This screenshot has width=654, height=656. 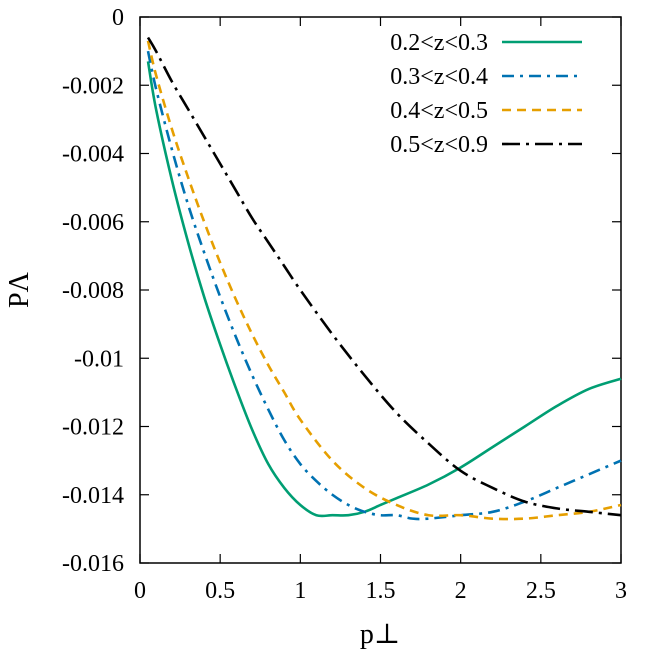 I want to click on x-tick-label: 0, so click(x=140, y=591).